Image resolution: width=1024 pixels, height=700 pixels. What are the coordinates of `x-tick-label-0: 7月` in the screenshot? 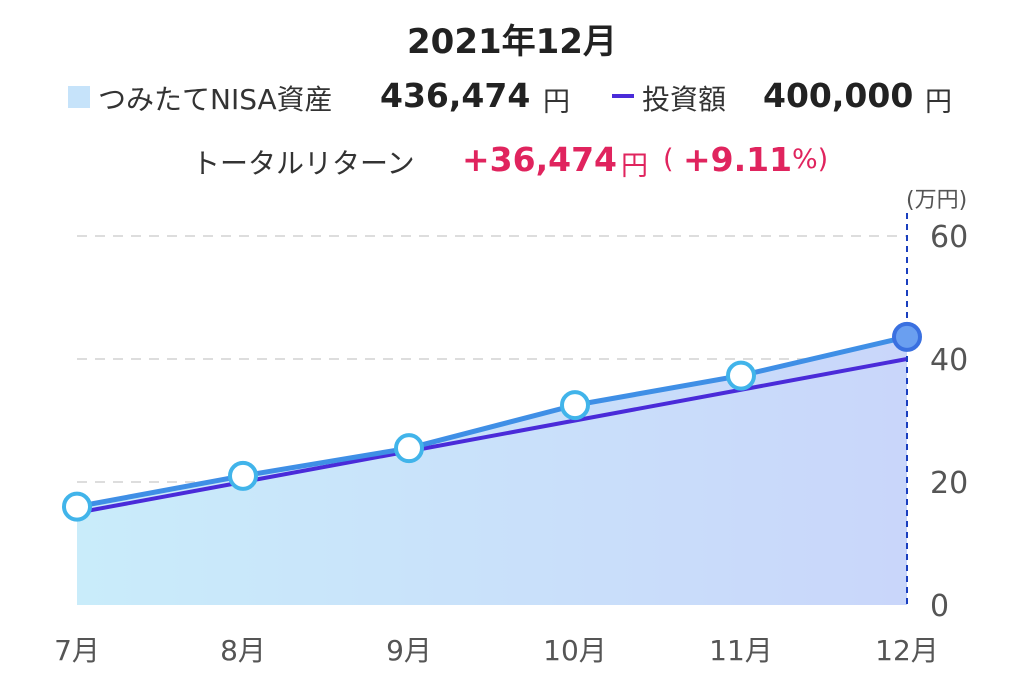 It's located at (77, 650).